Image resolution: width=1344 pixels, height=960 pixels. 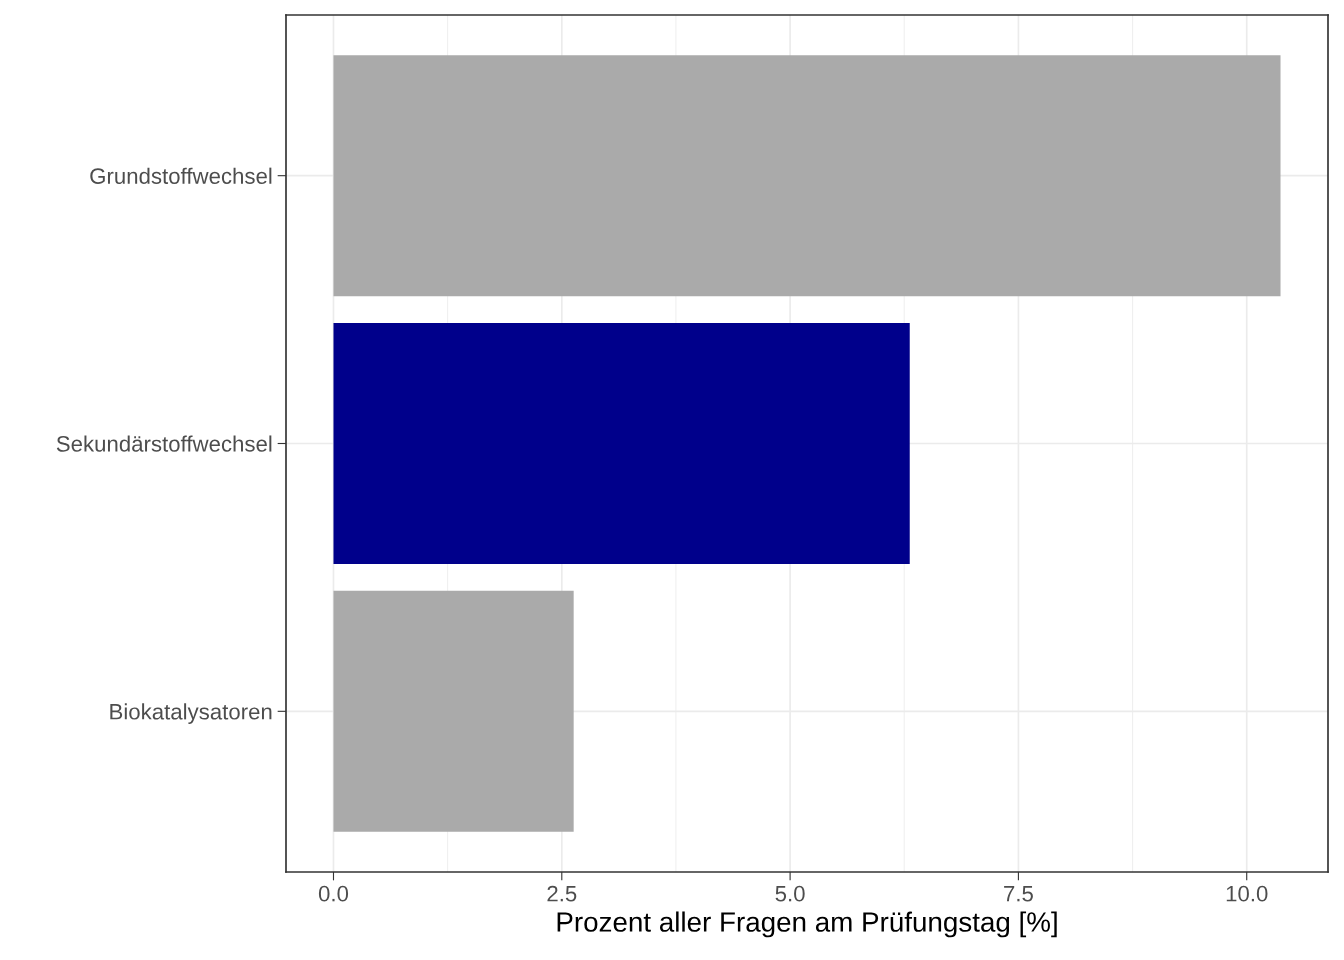 I want to click on x-tick-label: 2.5, so click(x=562, y=893).